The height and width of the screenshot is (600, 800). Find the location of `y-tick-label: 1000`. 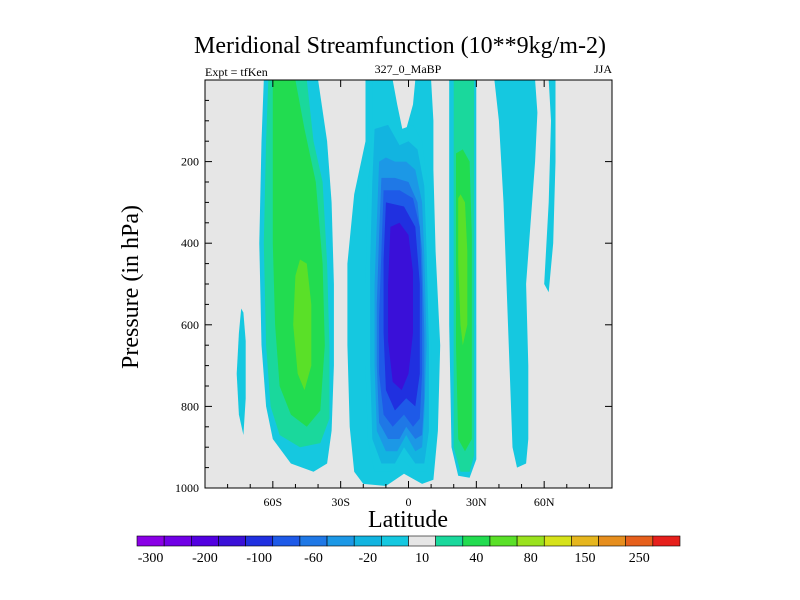

y-tick-label: 1000 is located at coordinates (187, 488).